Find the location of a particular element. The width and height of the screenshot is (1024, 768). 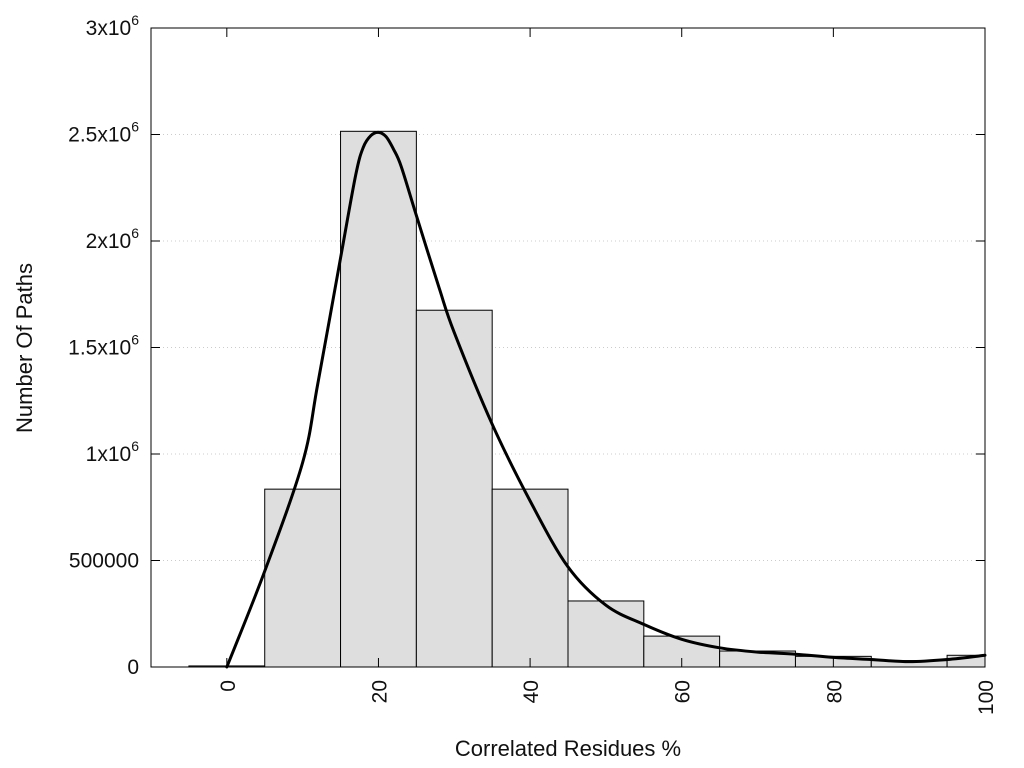

y-tick-label-500000: 500000 is located at coordinates (104, 561).